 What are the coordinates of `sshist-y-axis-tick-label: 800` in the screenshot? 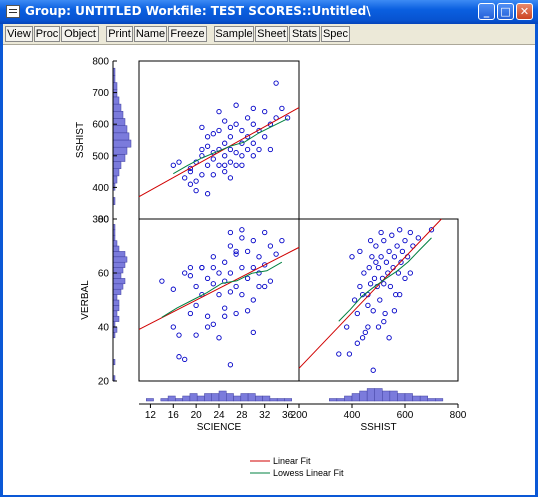 It's located at (100, 62).